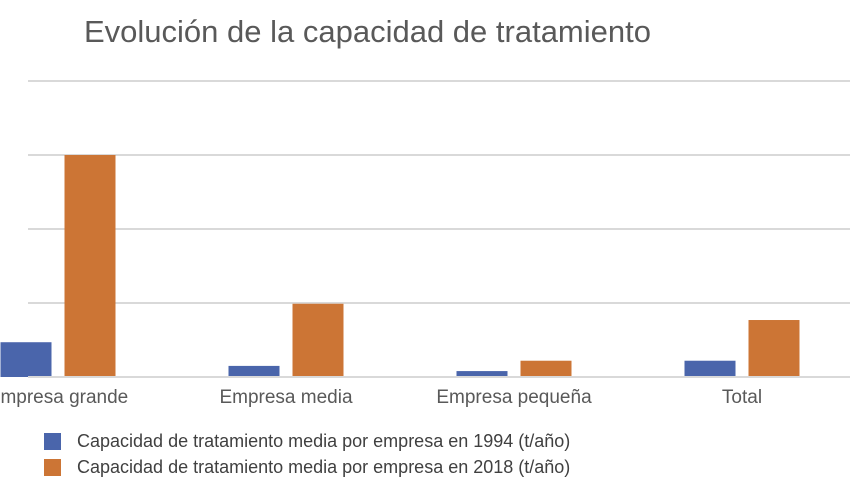  Describe the element at coordinates (52, 467) in the screenshot. I see `legend-swatch-2018` at that location.